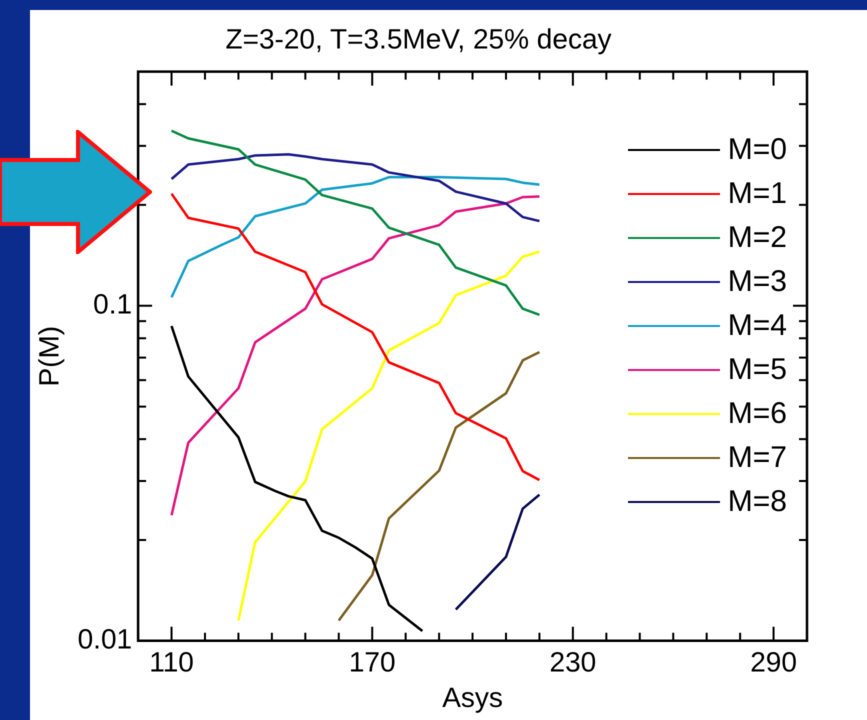 The width and height of the screenshot is (867, 720). Describe the element at coordinates (757, 502) in the screenshot. I see `legend-label: M=8` at that location.